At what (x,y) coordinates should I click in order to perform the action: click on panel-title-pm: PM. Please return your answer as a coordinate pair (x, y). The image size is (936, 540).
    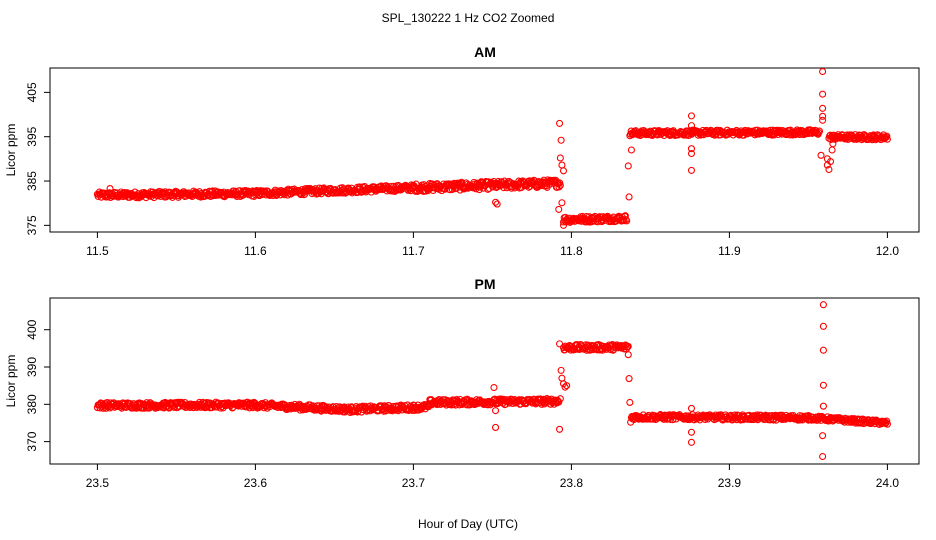
    Looking at the image, I should click on (485, 284).